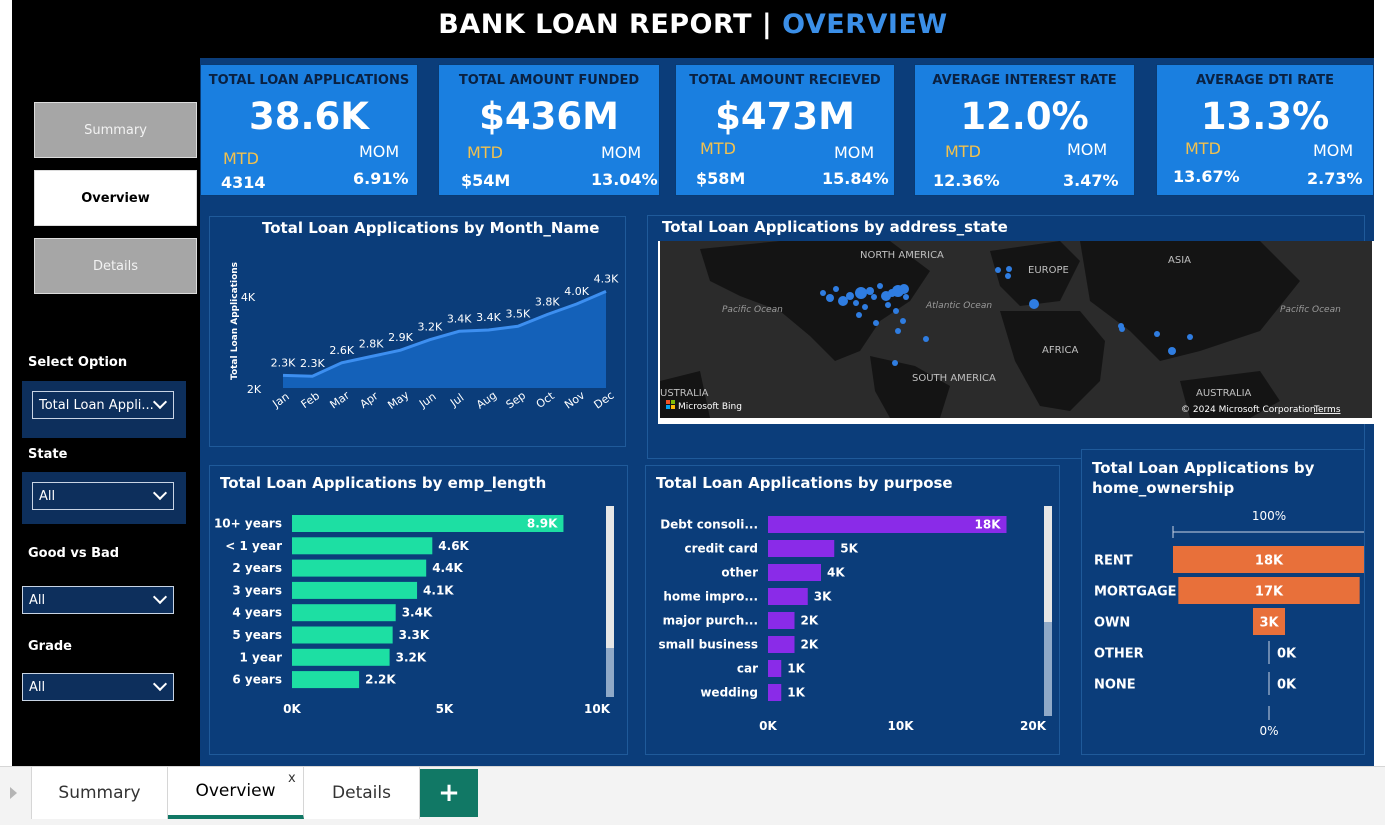 Image resolution: width=1385 pixels, height=825 pixels. Describe the element at coordinates (1060, 350) in the screenshot. I see `map-label-africa: AFRICA` at that location.